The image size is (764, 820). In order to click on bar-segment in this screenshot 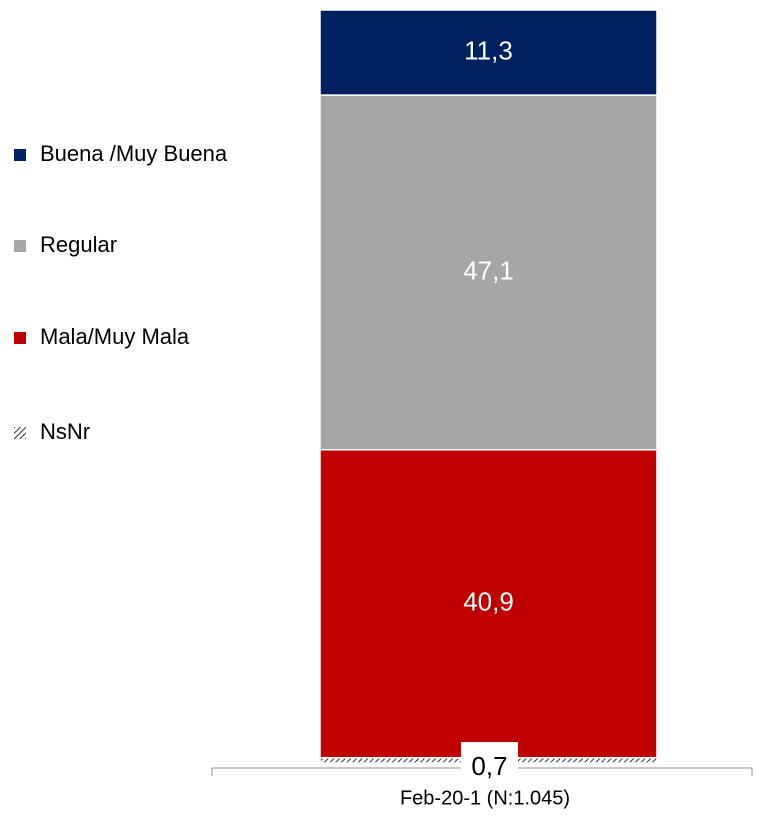, I will do `click(488, 52)`.